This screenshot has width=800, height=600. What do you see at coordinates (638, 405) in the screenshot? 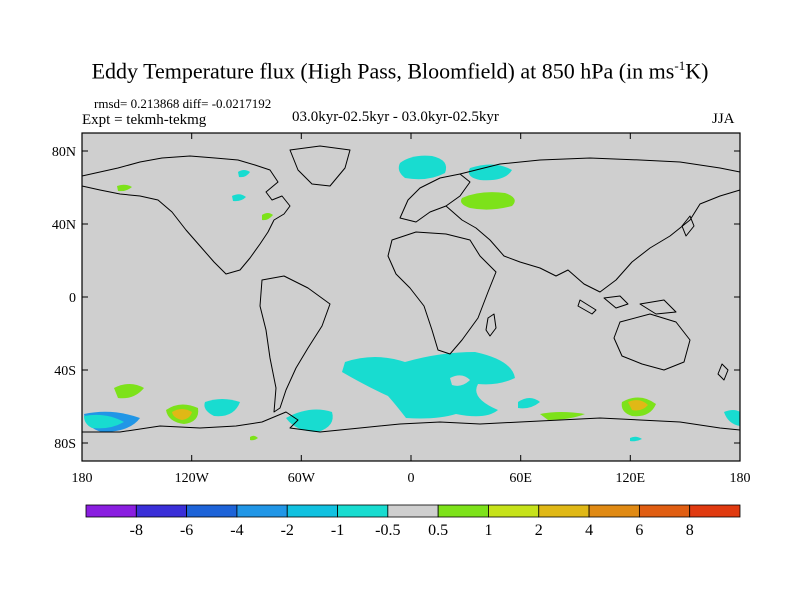
I see `orange-region-east-antarctic` at bounding box center [638, 405].